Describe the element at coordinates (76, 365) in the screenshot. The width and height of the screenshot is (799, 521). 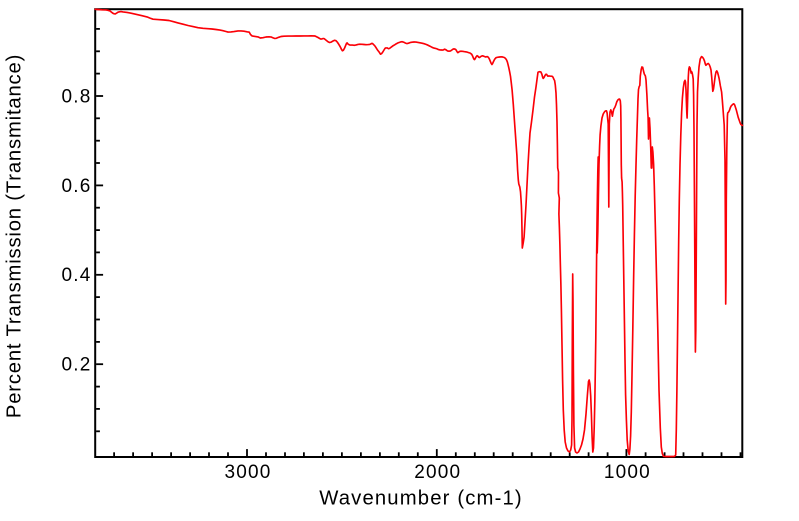
I see `svg-text: 0.2` at that location.